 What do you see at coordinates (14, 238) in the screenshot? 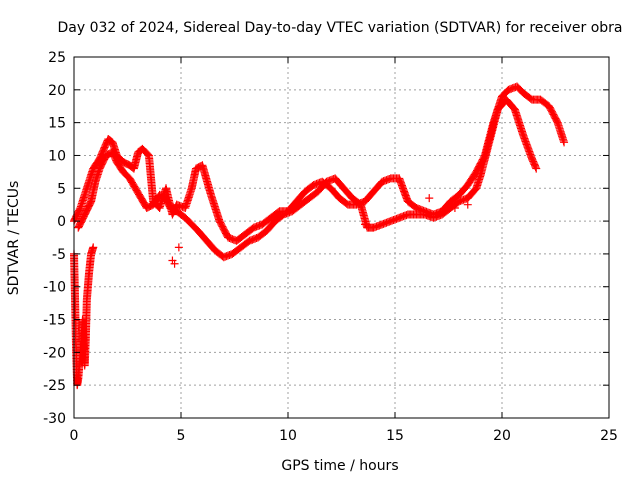
I see `y-axis-label: SDTVAR / TECUs` at bounding box center [14, 238].